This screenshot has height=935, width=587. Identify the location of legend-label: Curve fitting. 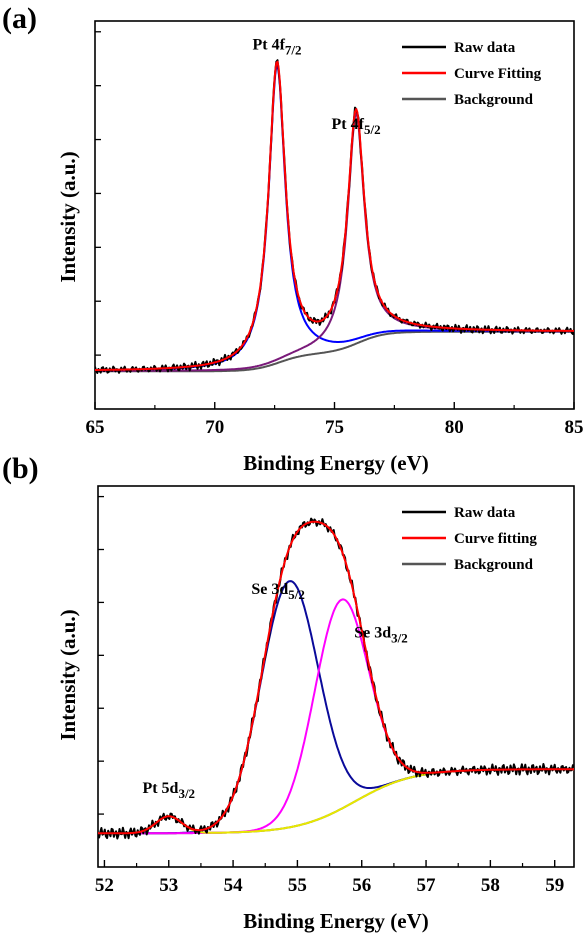
(495, 539).